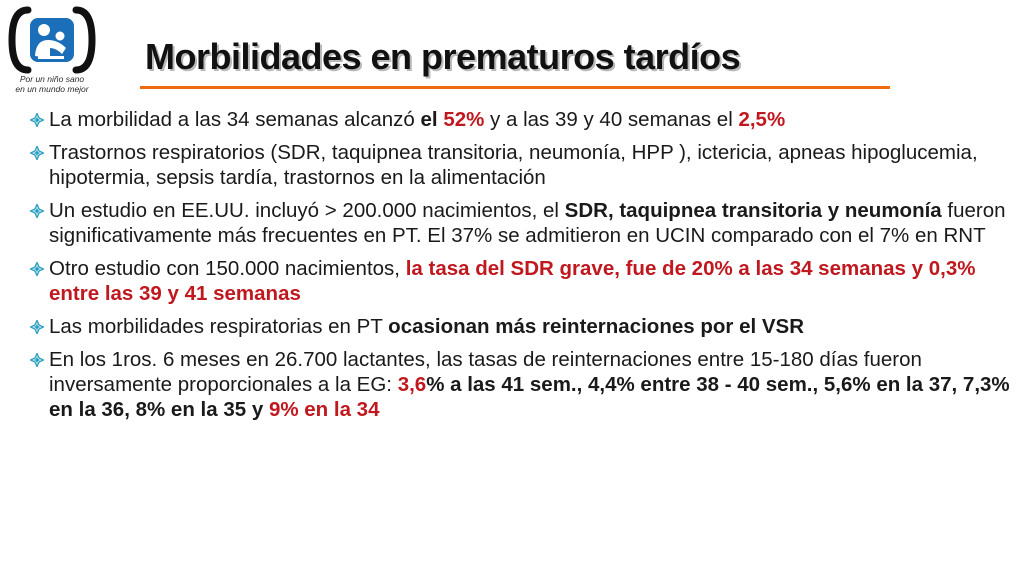  What do you see at coordinates (227, 268) in the screenshot?
I see `bullet-text-segment: Otro estudio con 150.000 nacimientos,` at bounding box center [227, 268].